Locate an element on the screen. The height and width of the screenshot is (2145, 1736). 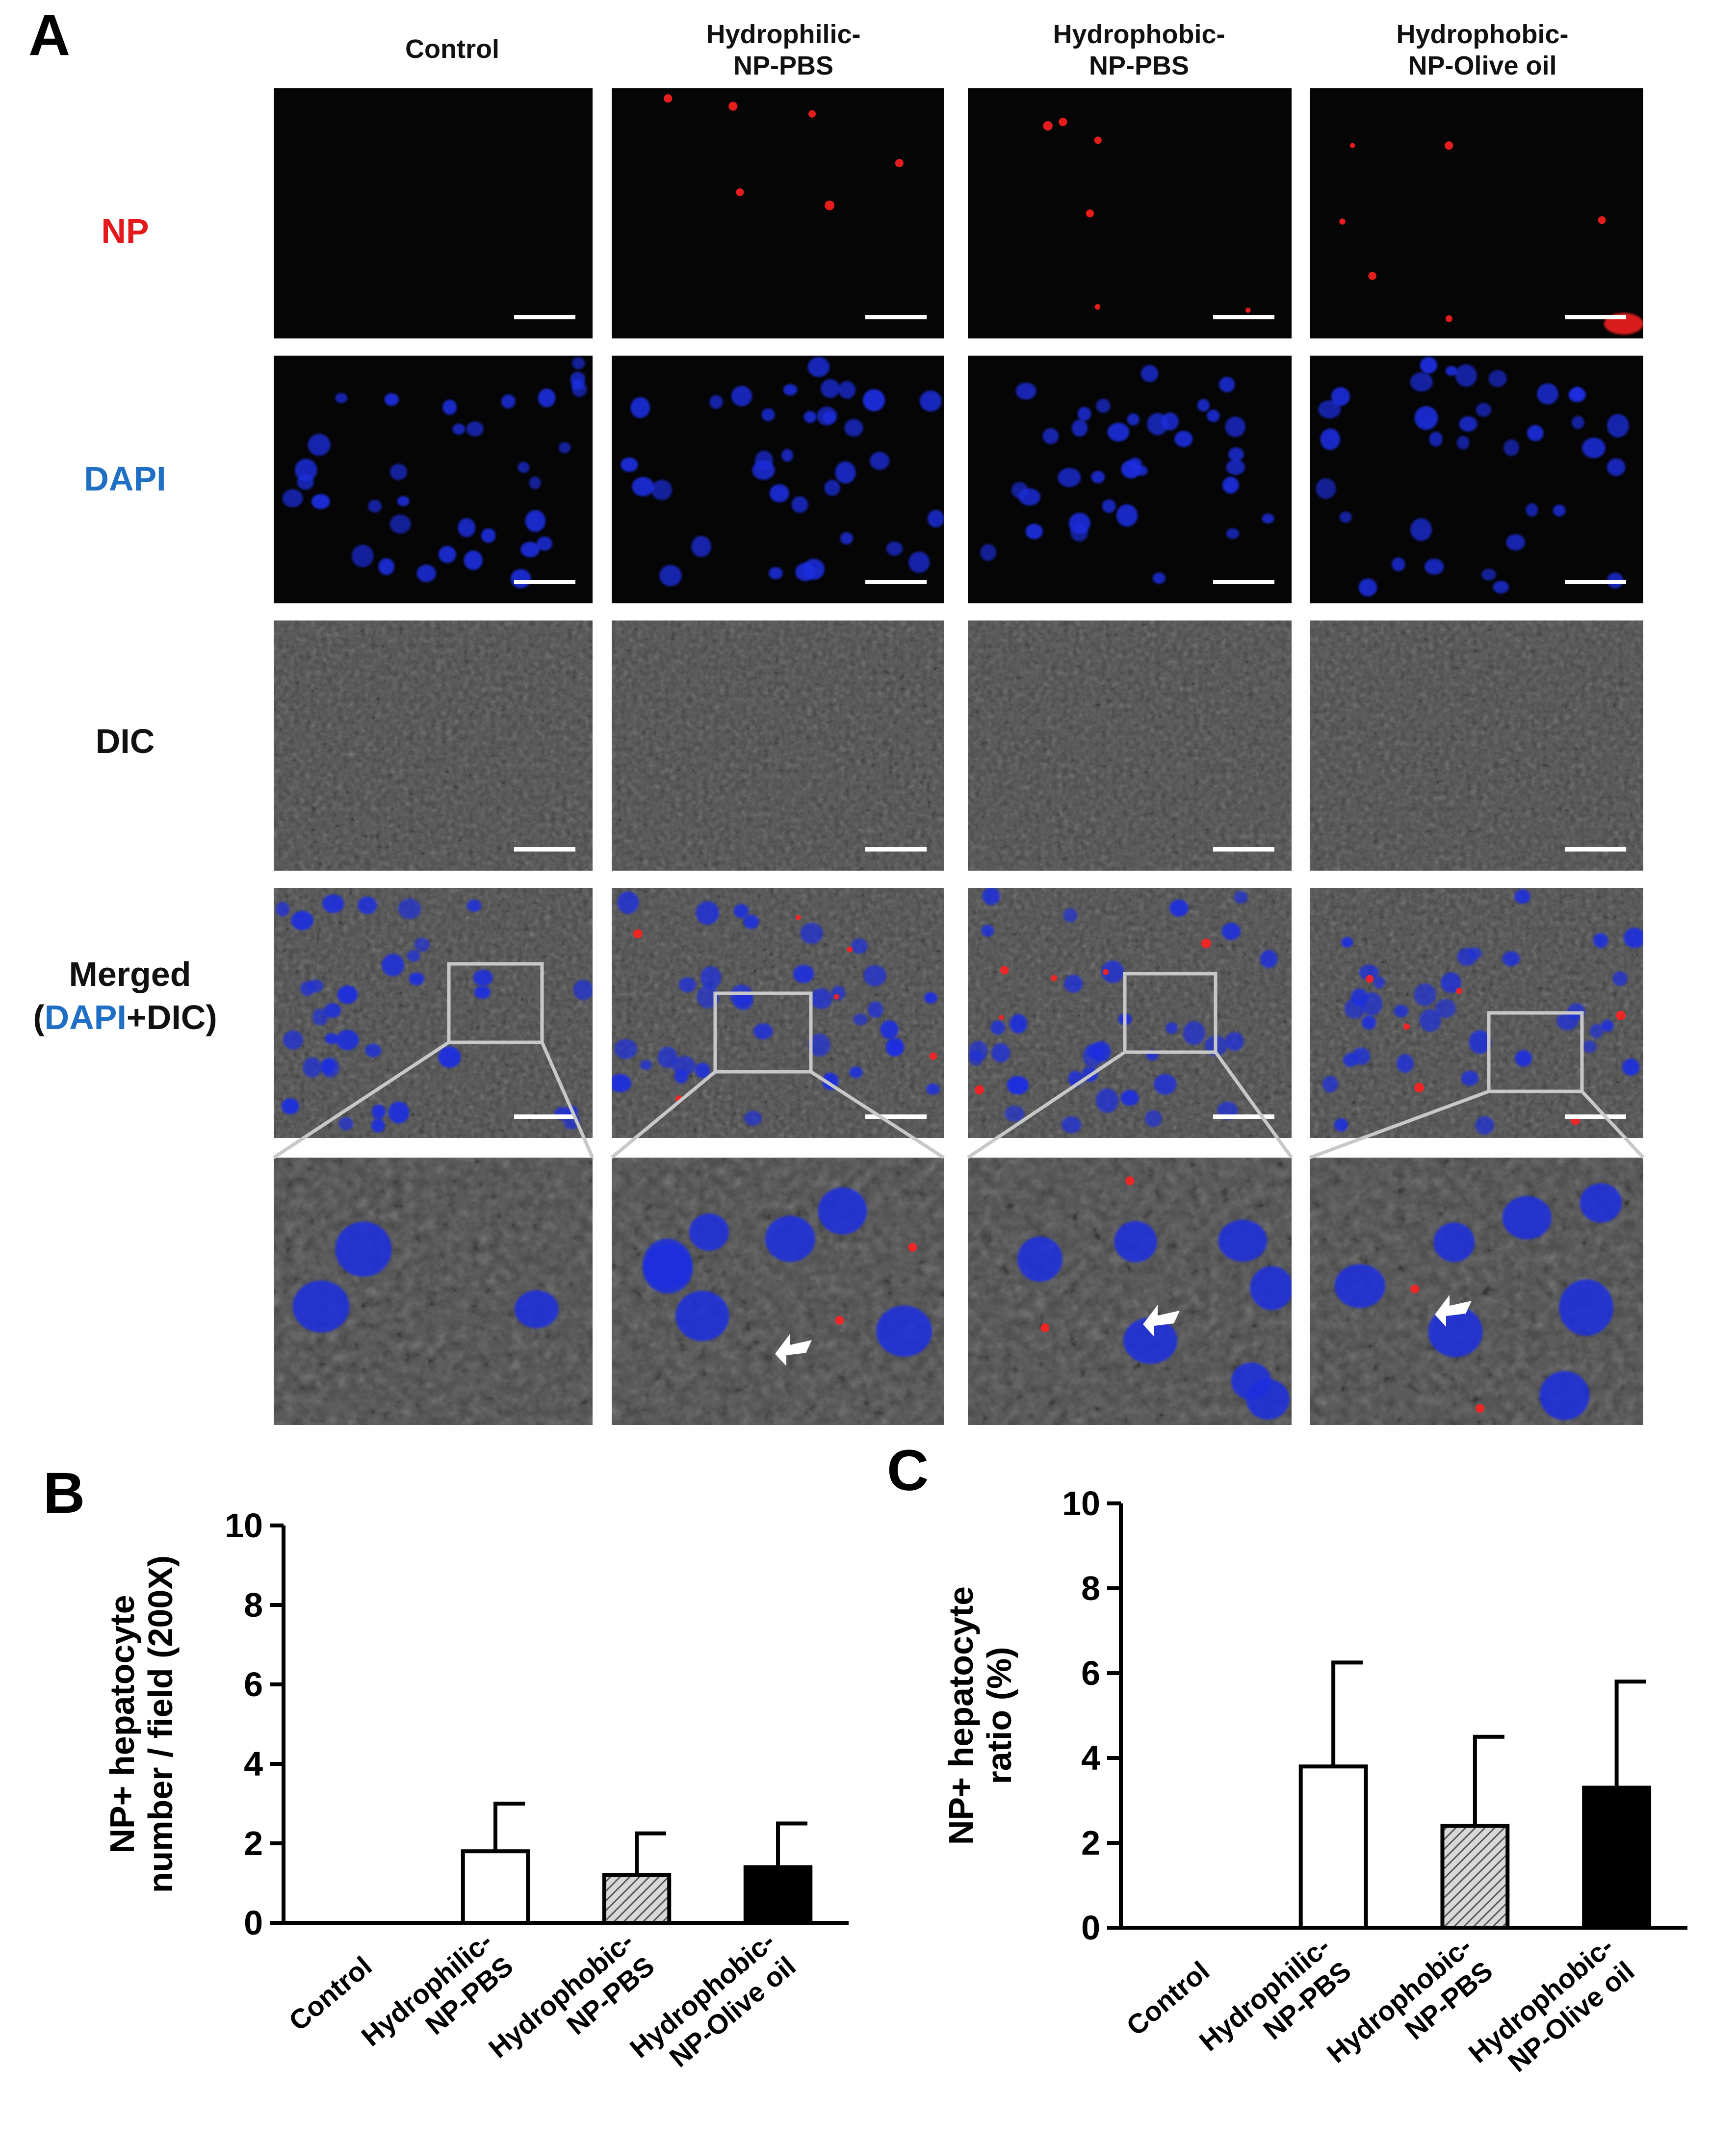
column-header-3-line-0: Hydrophobic- is located at coordinates (1483, 34).